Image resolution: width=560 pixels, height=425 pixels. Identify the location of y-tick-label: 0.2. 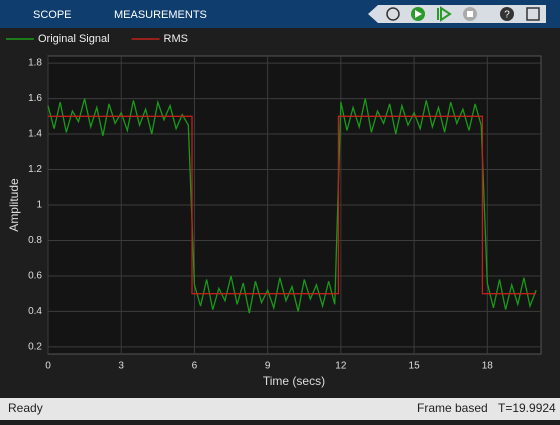
(35, 347).